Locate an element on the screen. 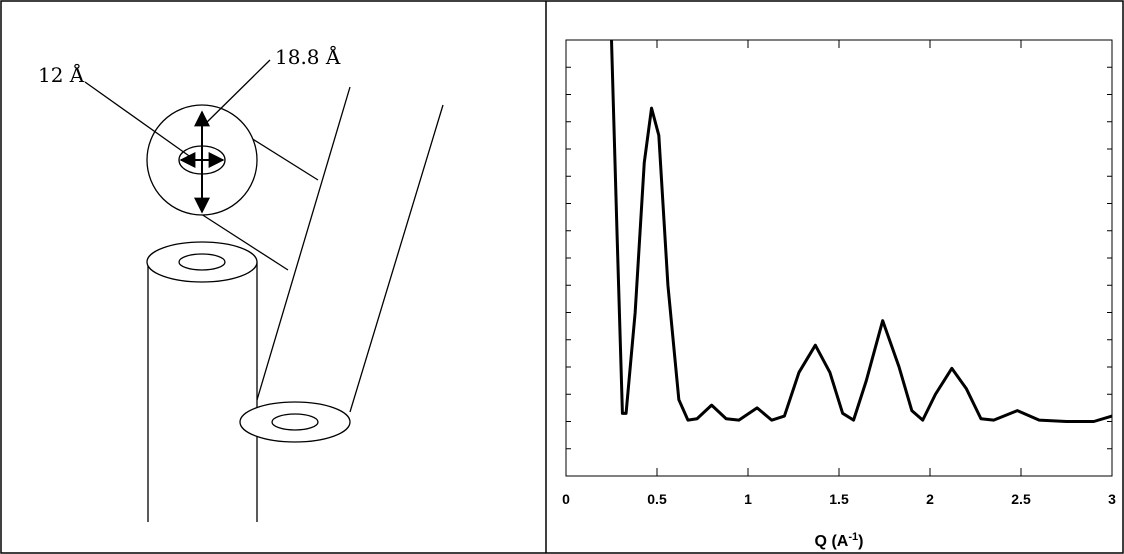 The image size is (1124, 554). x-axis-label-tail: ) is located at coordinates (860, 541).